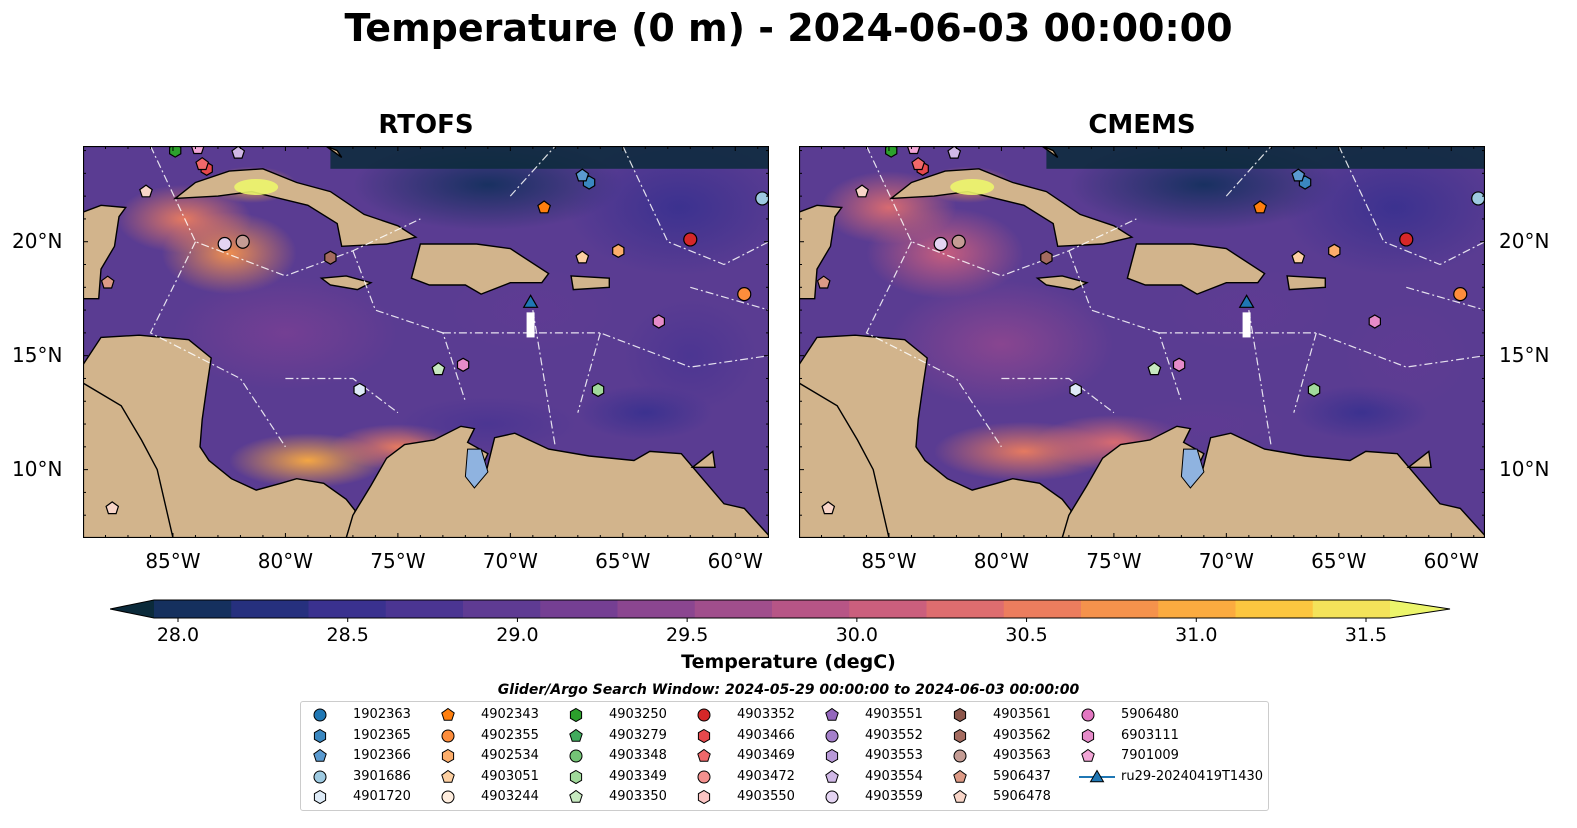  Describe the element at coordinates (638, 755) in the screenshot. I see `legend-label: 4903348` at that location.